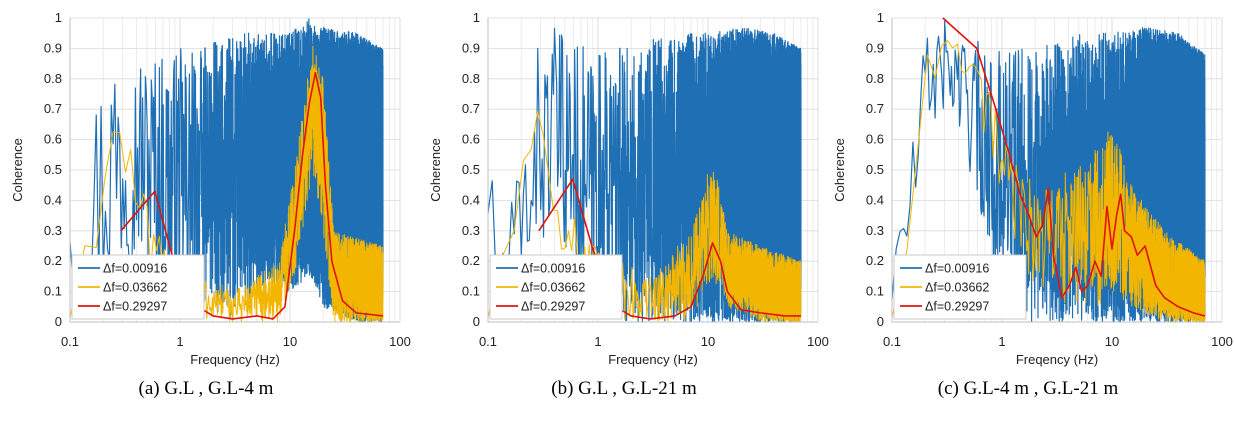  Describe the element at coordinates (624, 388) in the screenshot. I see `chart-b-caption: (b) G.L , G.L-21 m` at that location.